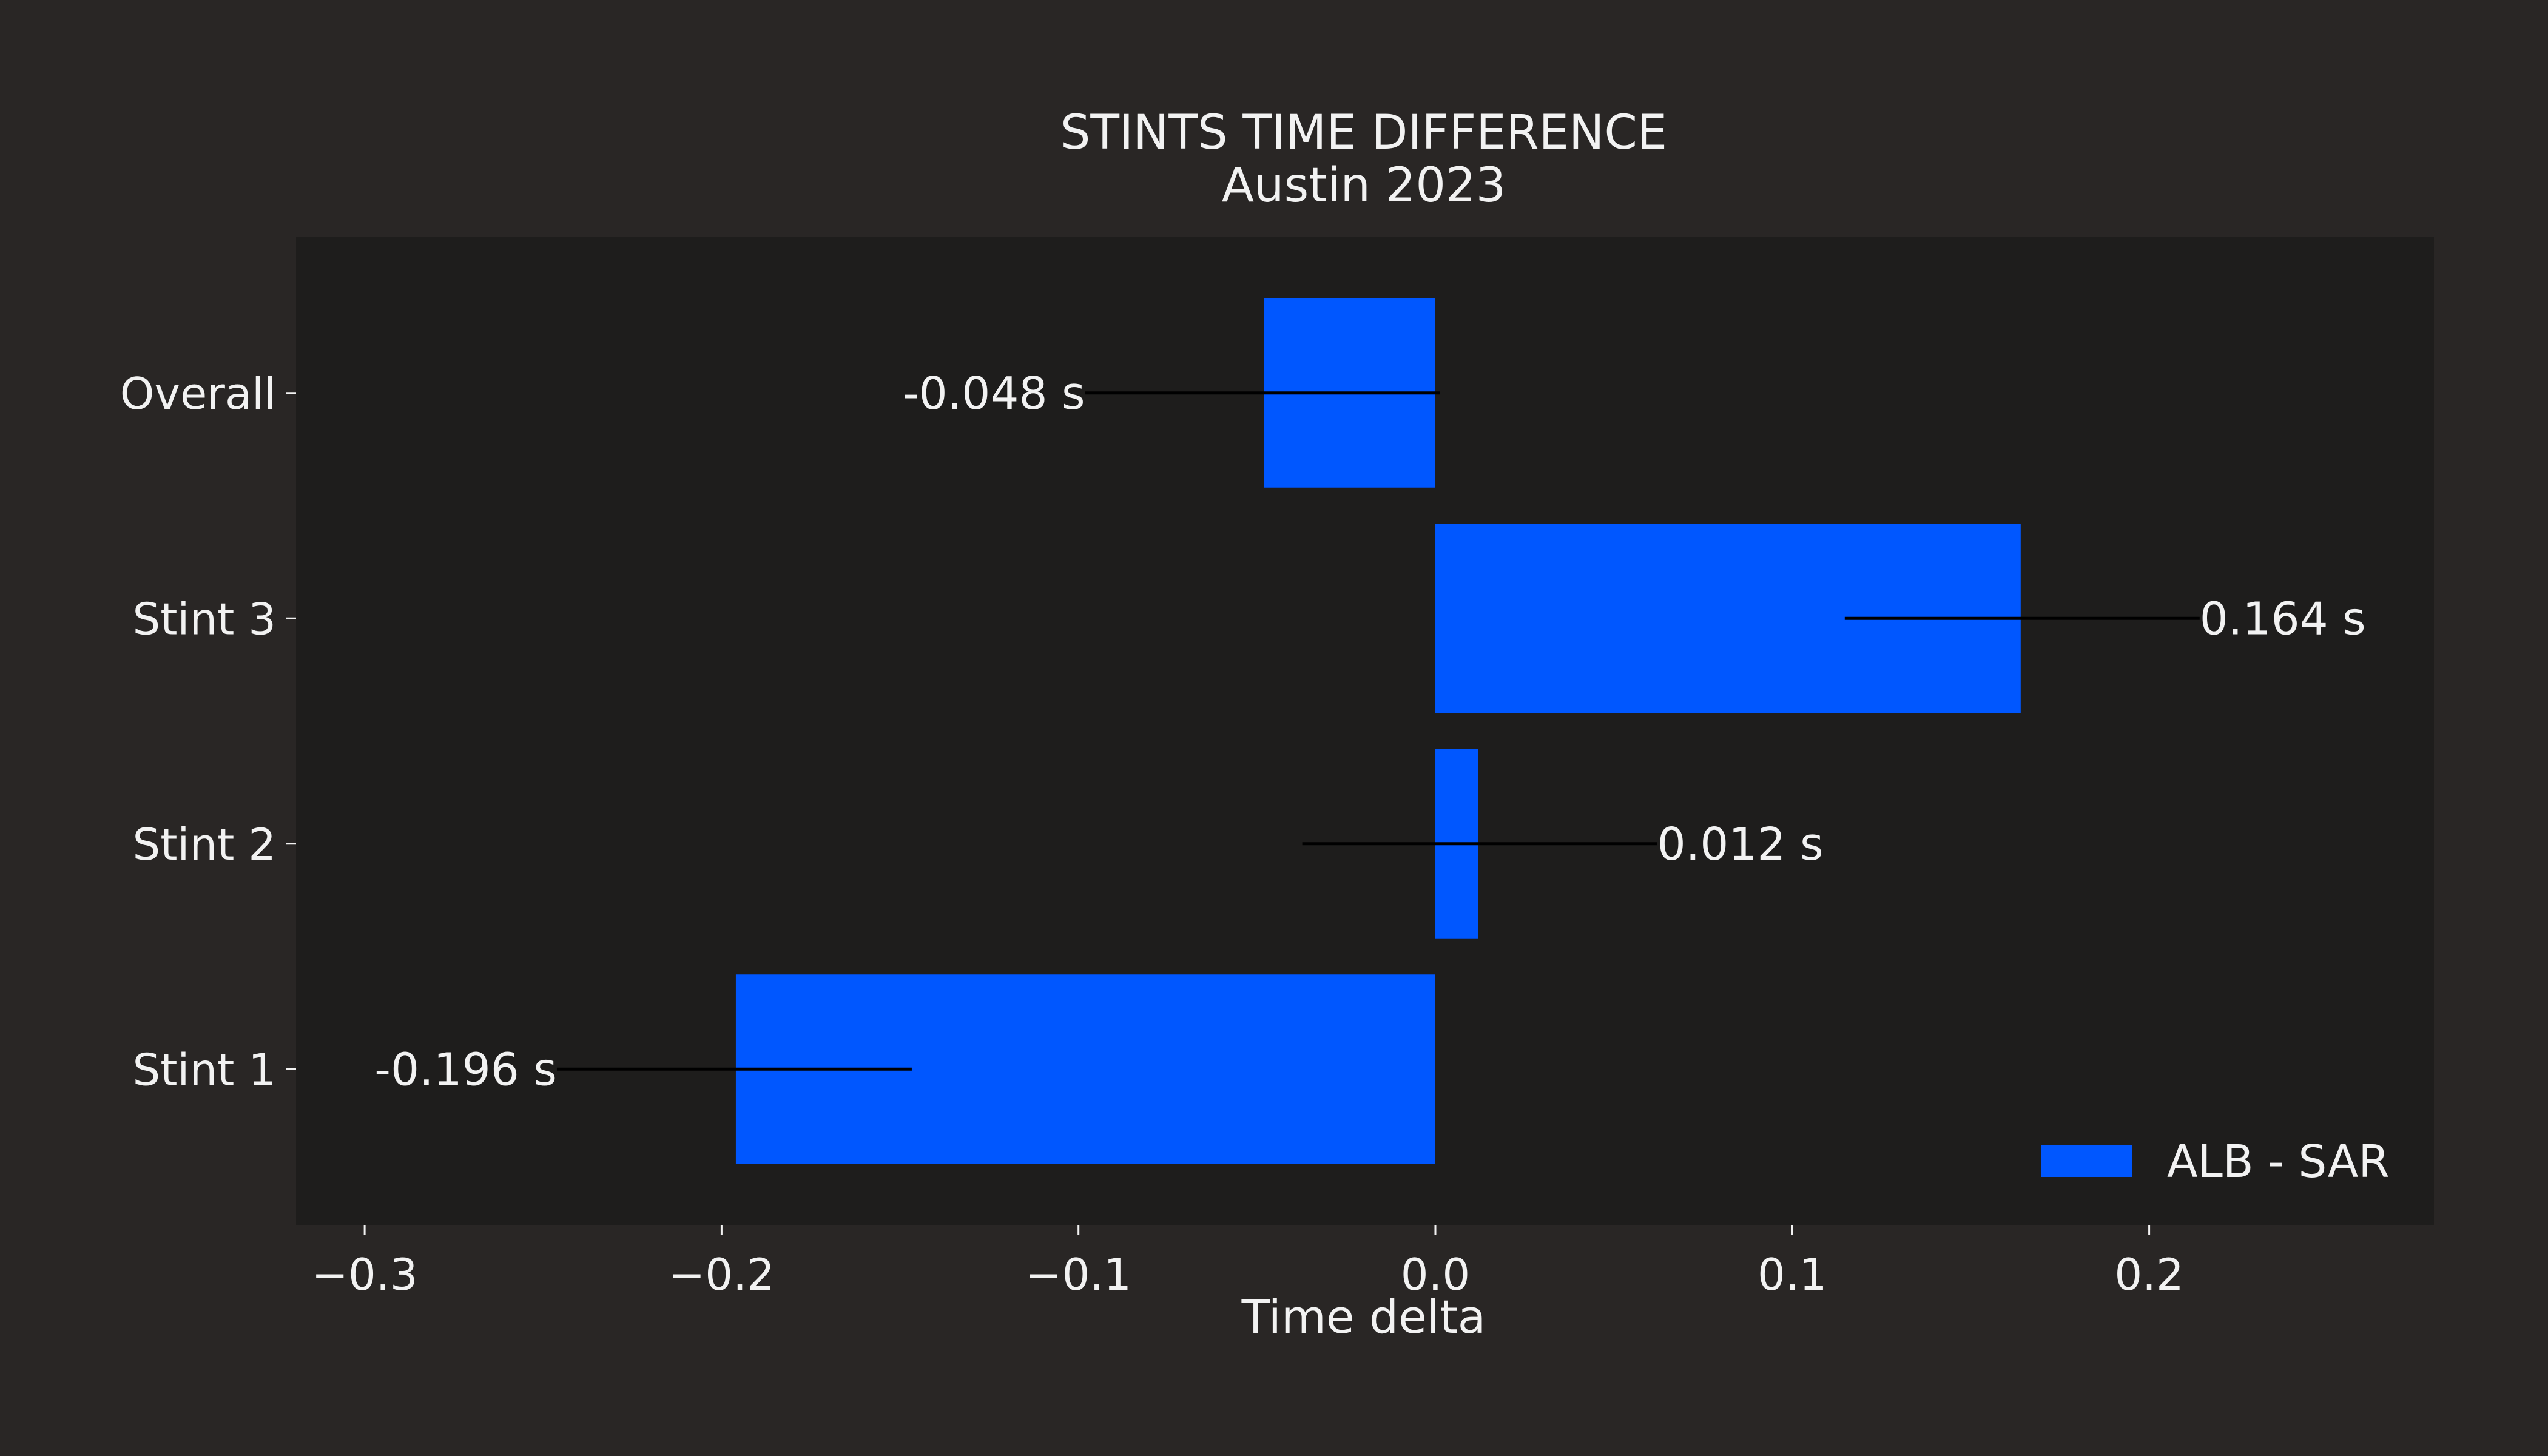 The width and height of the screenshot is (2548, 1456). I want to click on value-label: -0.196 s, so click(465, 1069).